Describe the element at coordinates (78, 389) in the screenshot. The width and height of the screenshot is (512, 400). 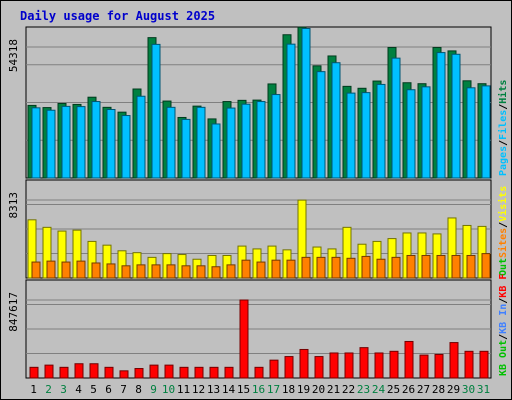
I see `x-tick-label-day-4: 4` at that location.